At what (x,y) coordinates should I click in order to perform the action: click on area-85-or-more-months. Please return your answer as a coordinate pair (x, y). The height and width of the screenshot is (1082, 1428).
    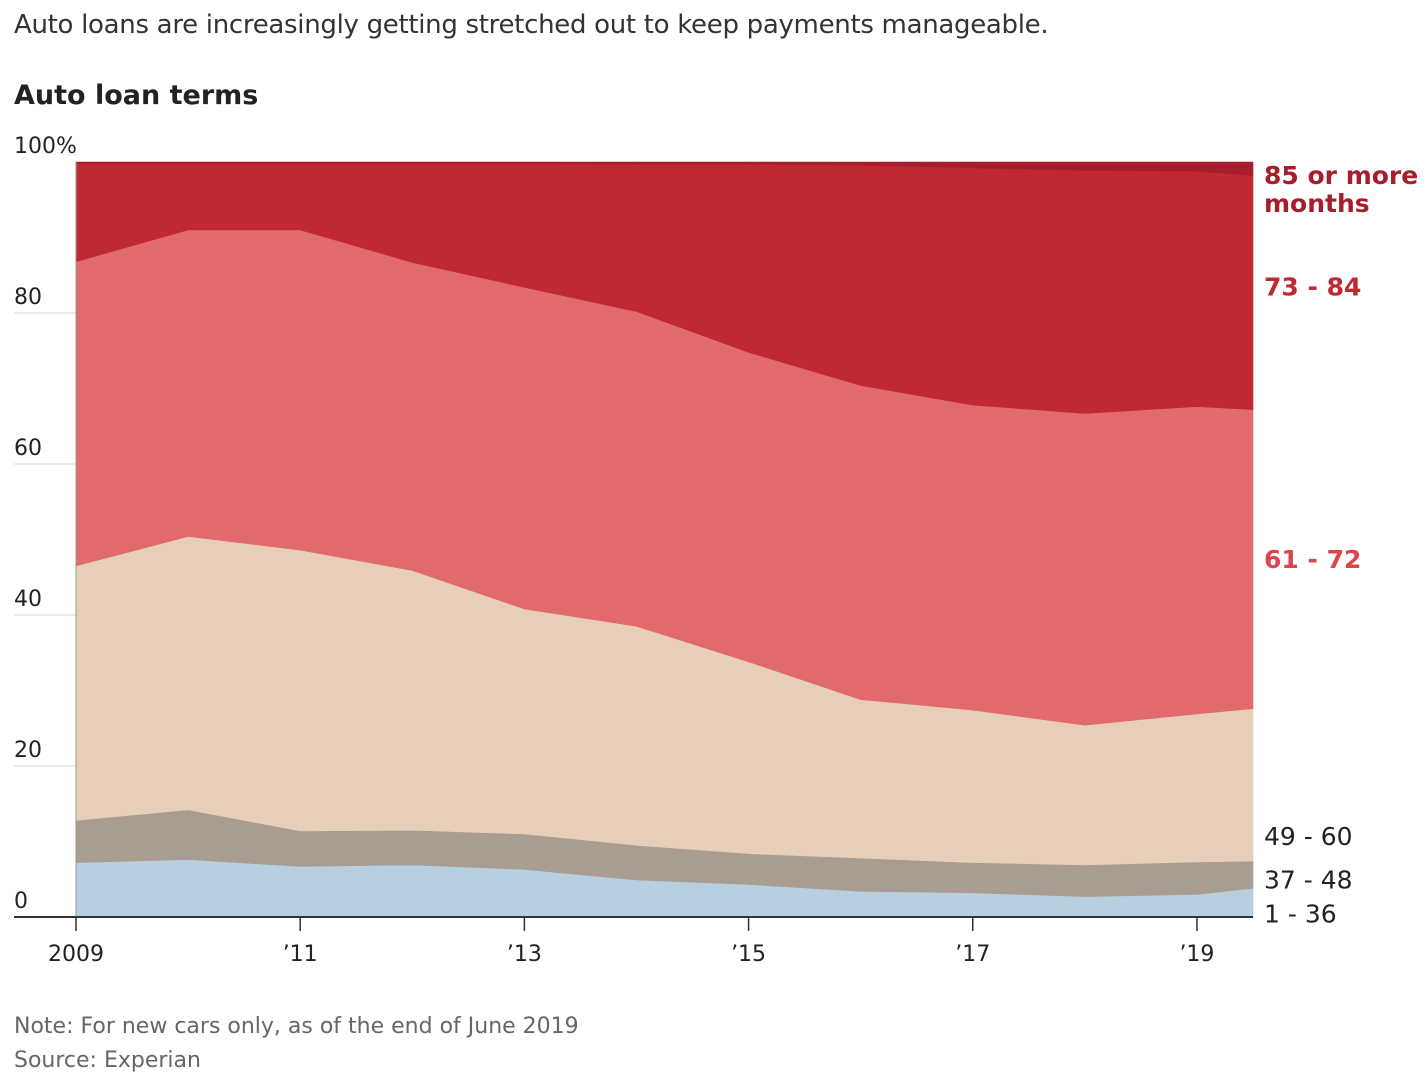
    Looking at the image, I should click on (664, 168).